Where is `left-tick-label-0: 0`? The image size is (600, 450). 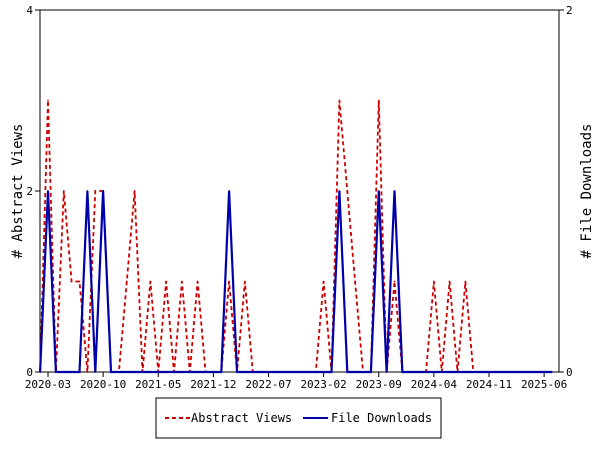 left-tick-label-0: 0 is located at coordinates (29, 372).